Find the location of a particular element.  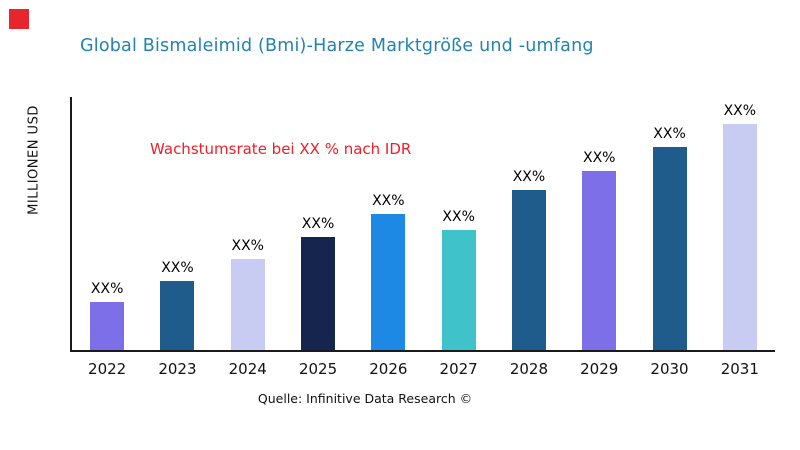

source-note: Quelle: Infinitive Data Research © is located at coordinates (365, 398).